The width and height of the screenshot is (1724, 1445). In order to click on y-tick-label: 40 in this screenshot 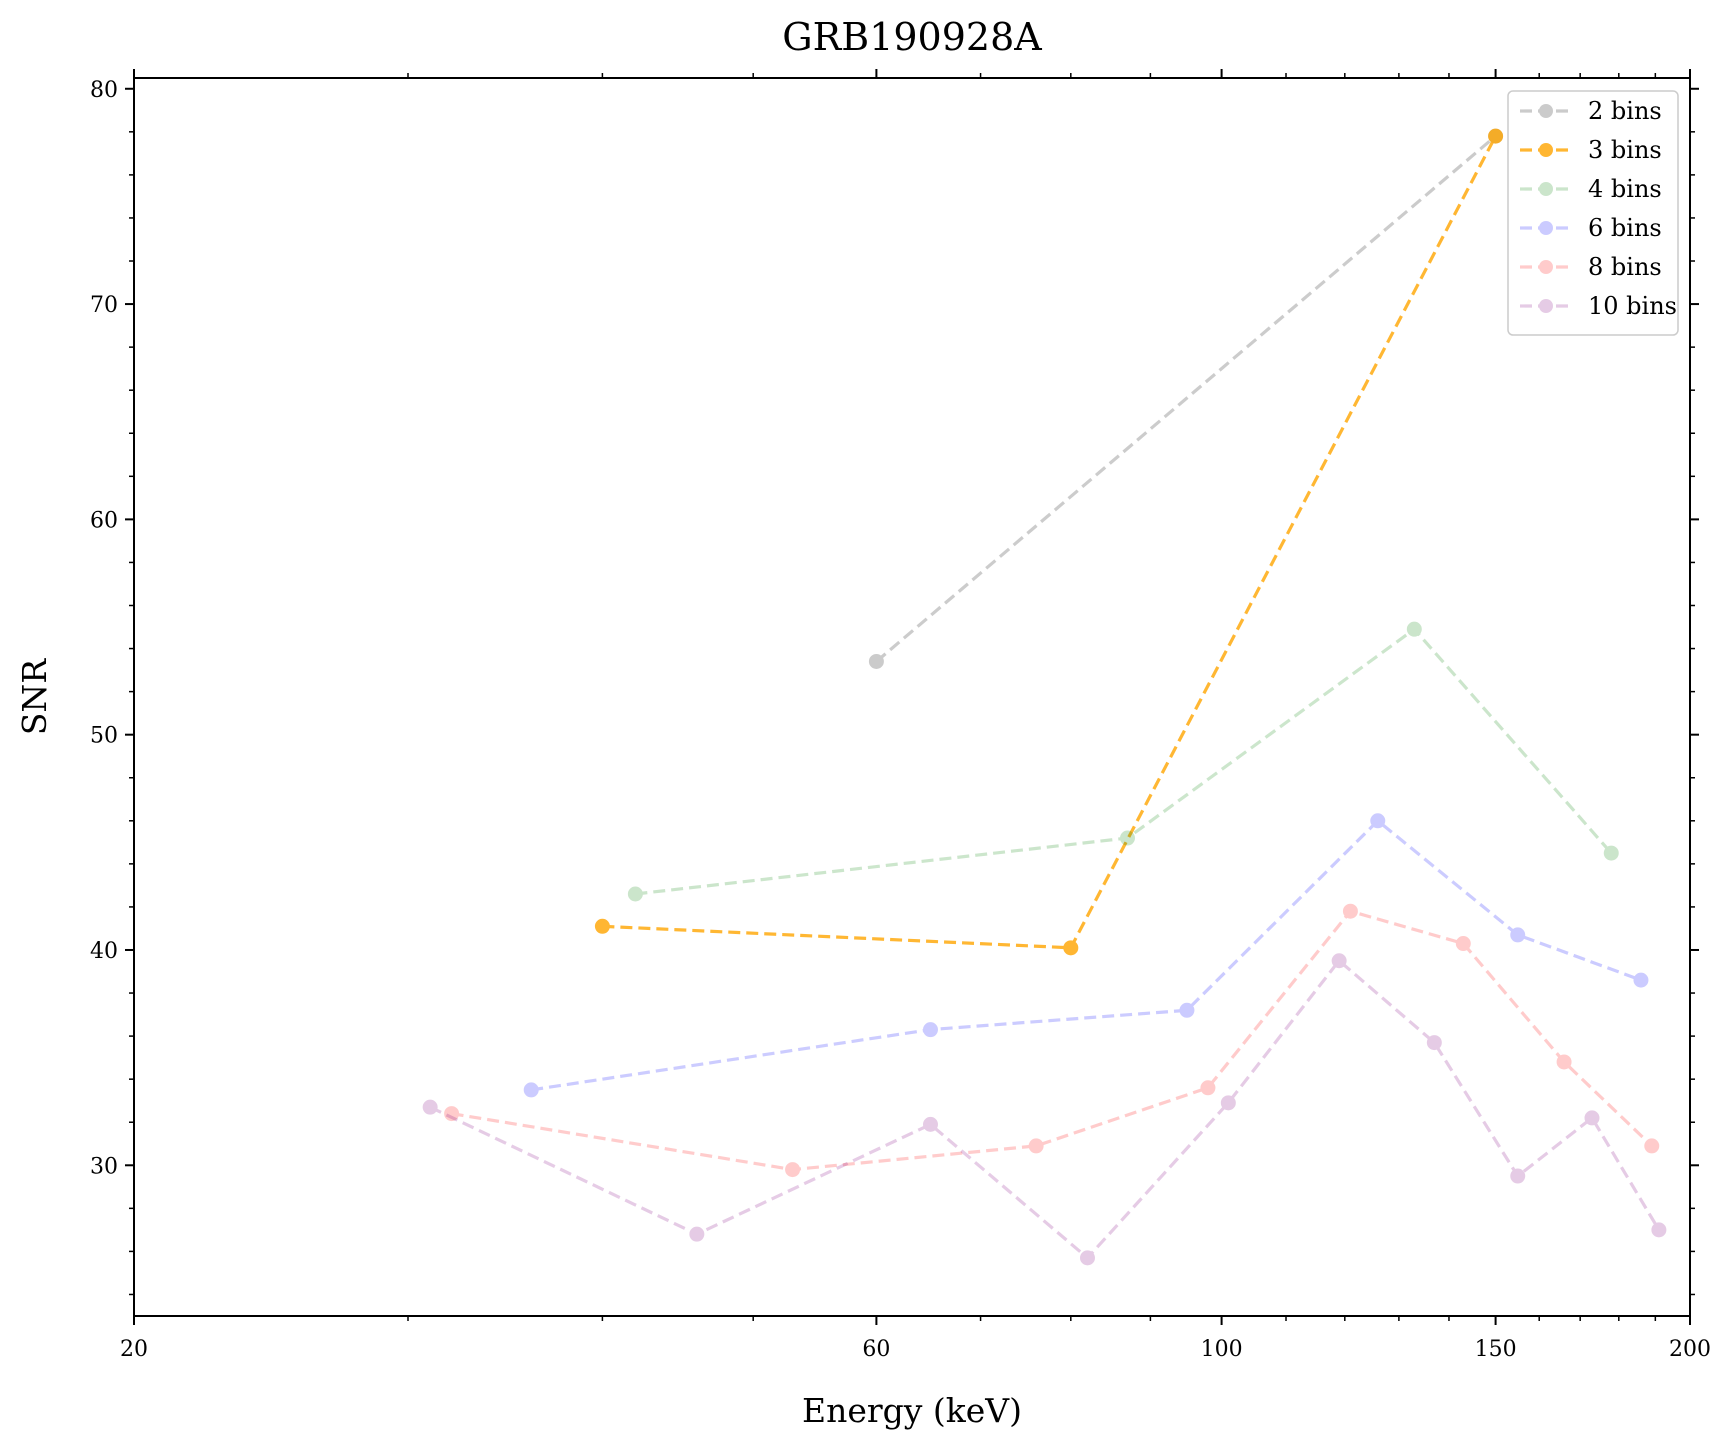, I will do `click(104, 951)`.